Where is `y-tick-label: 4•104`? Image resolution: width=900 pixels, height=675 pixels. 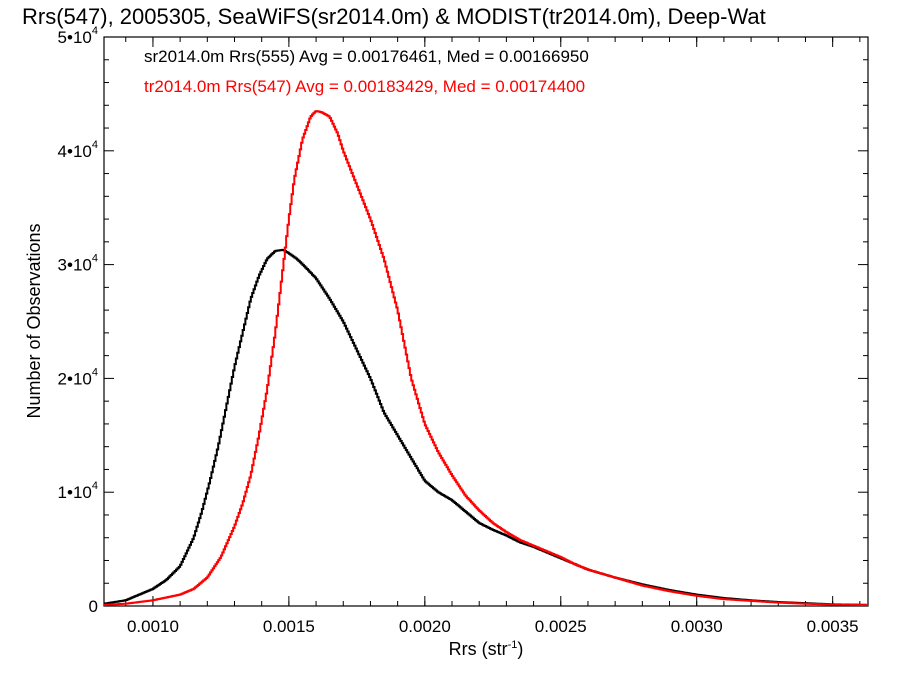 y-tick-label: 4•104 is located at coordinates (78, 150).